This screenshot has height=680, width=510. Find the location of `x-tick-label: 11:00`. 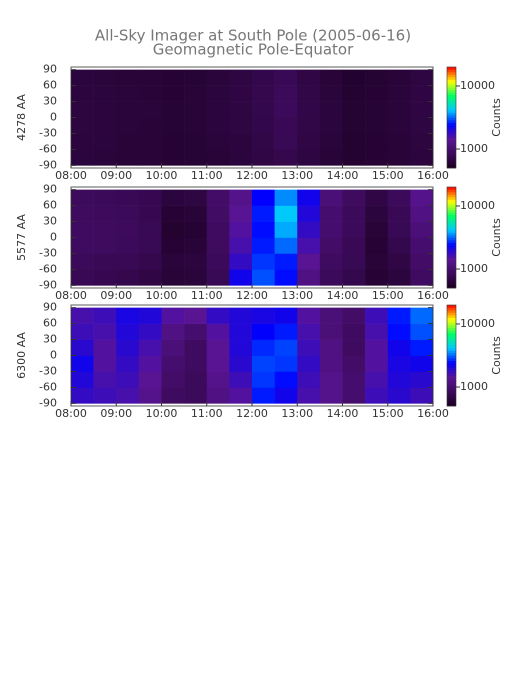

x-tick-label: 11:00 is located at coordinates (207, 295).